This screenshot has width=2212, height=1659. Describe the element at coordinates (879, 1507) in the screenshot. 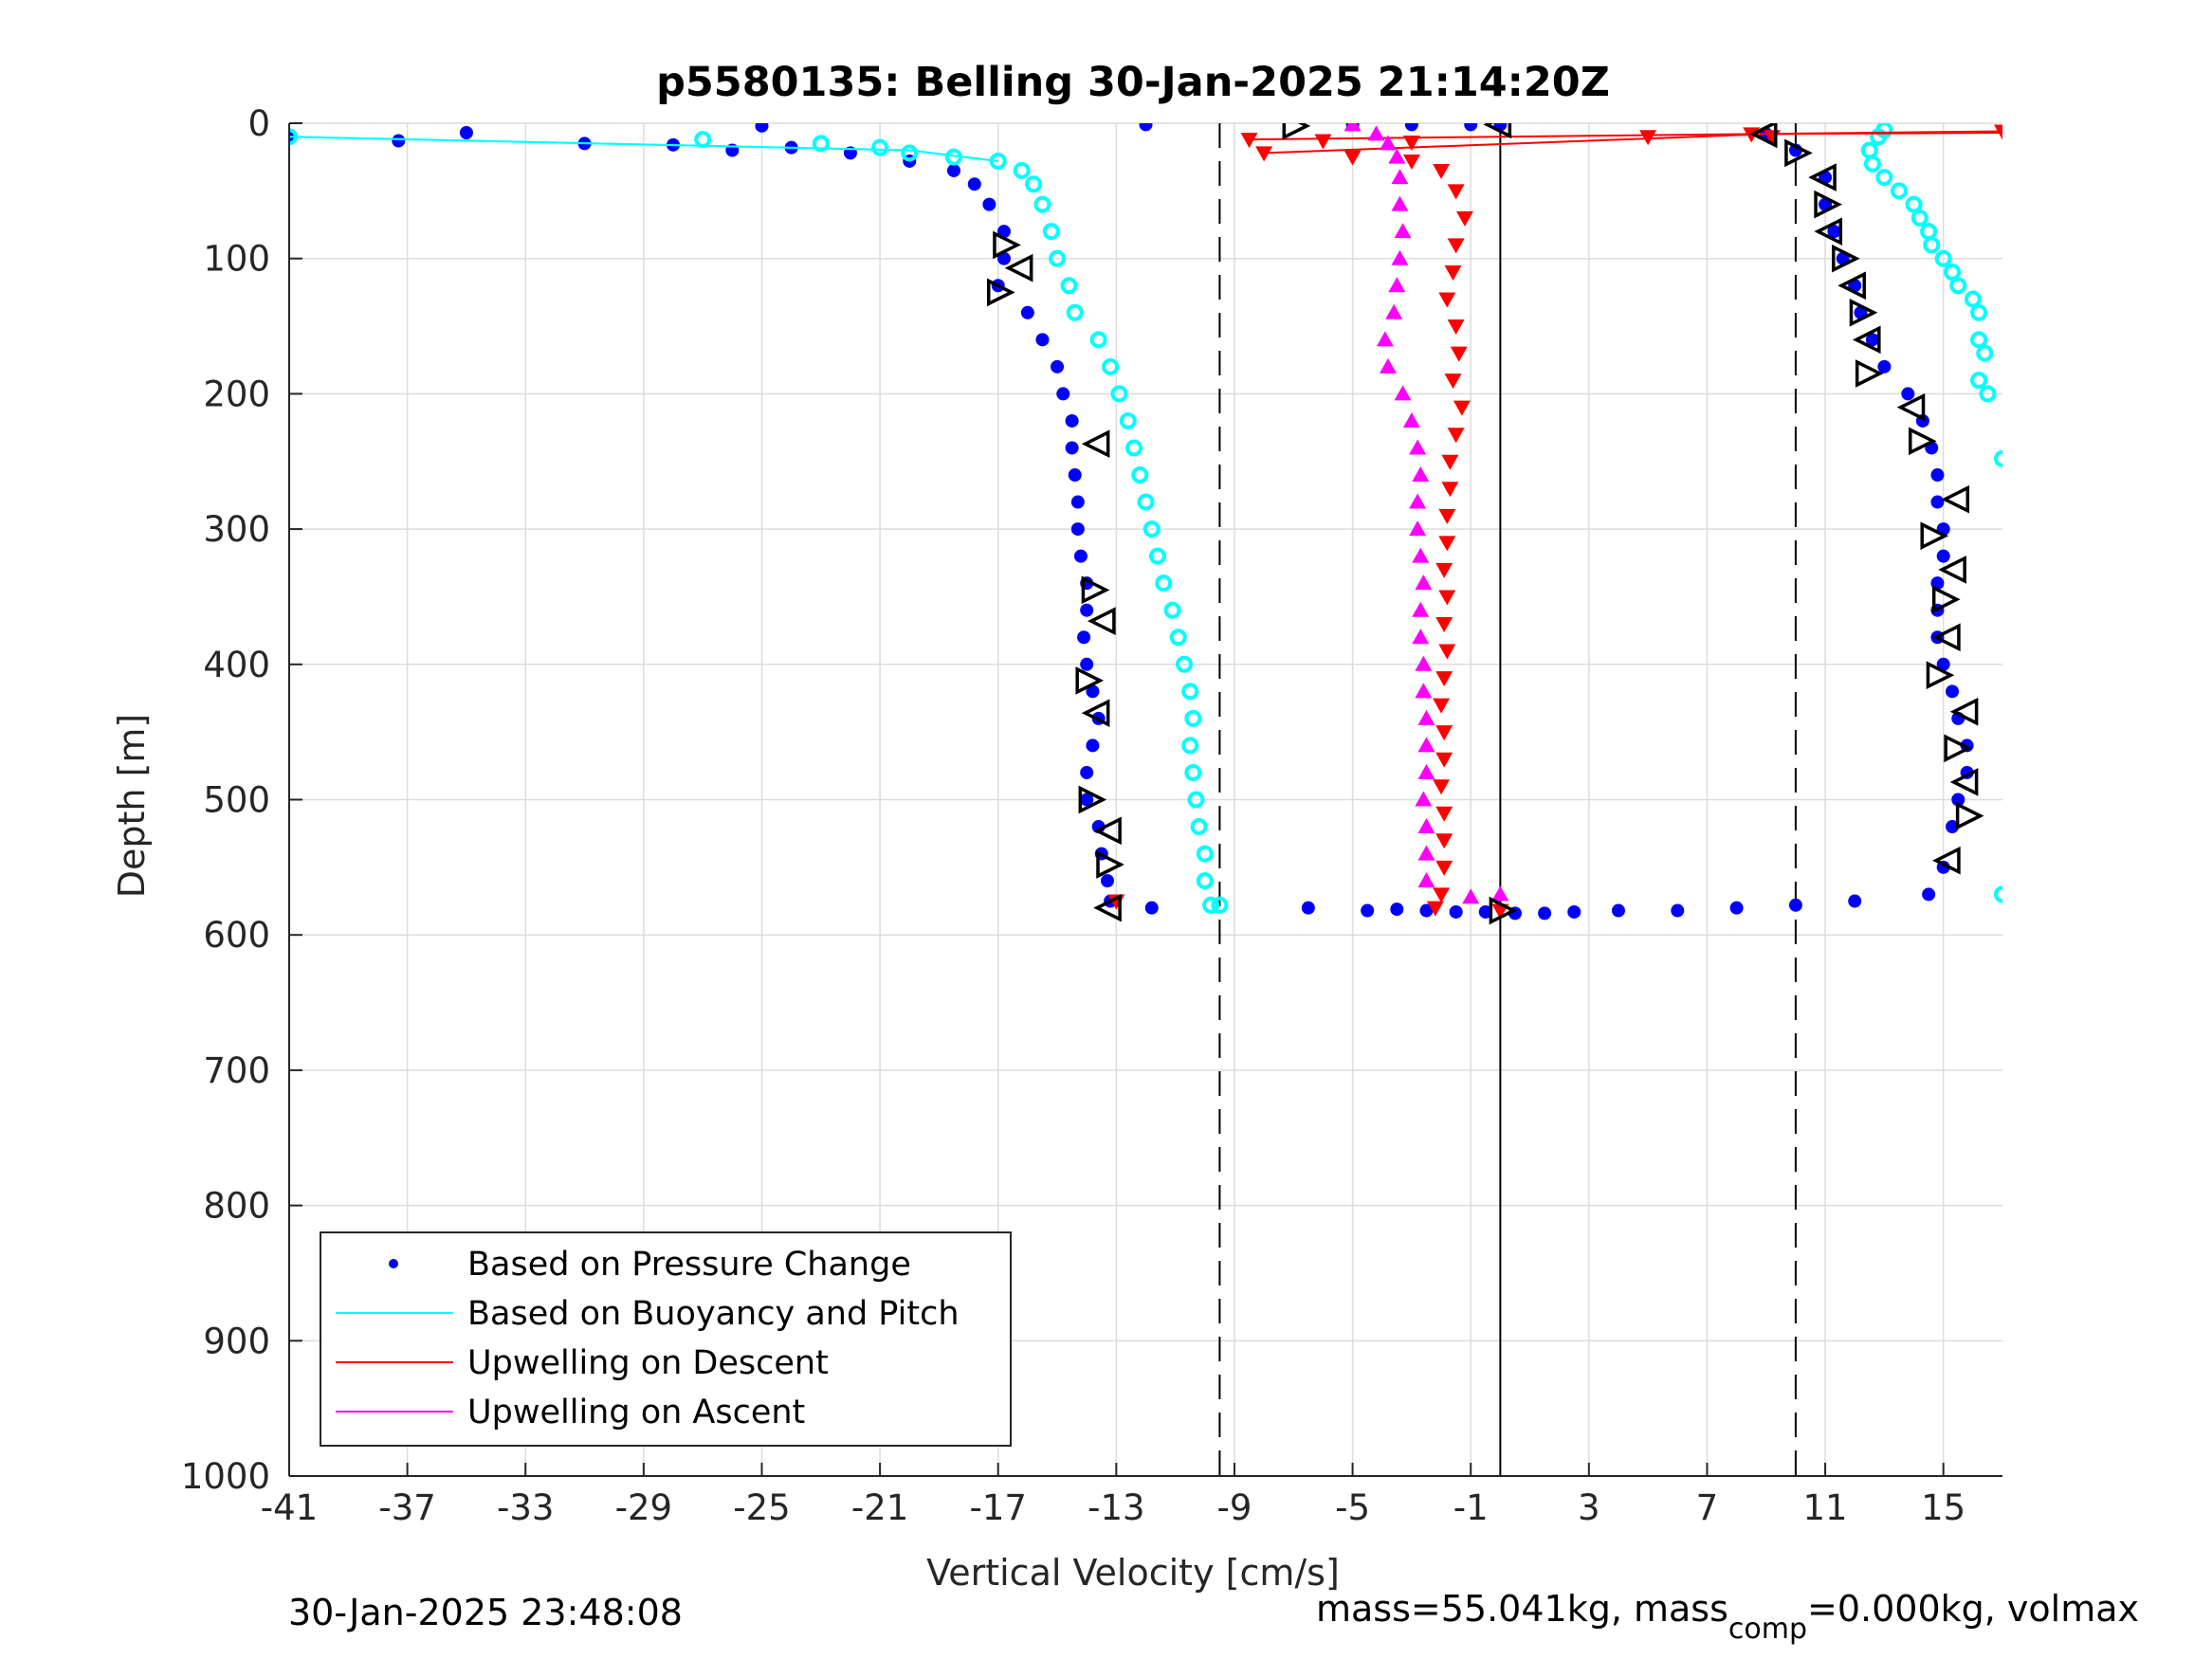

I see `x-tick-label: -21` at that location.